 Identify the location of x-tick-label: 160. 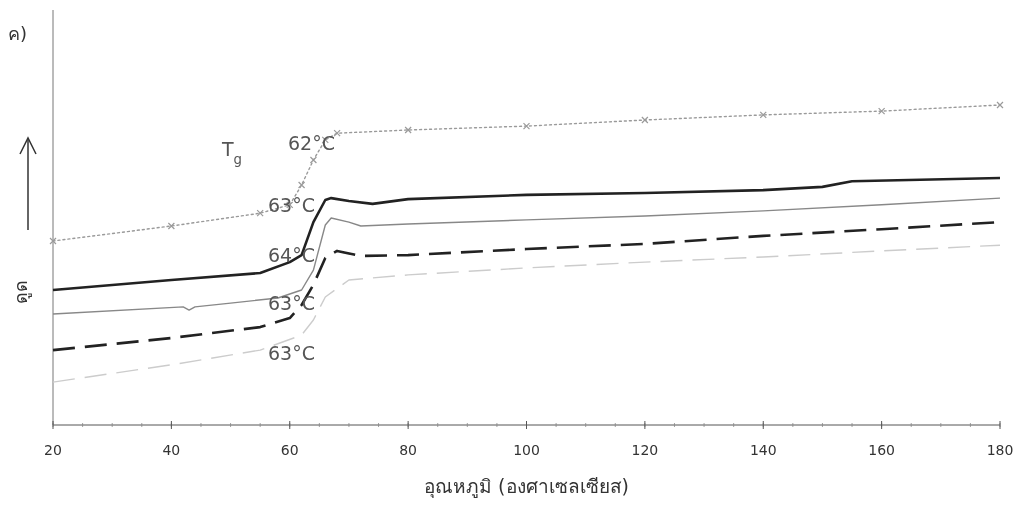
(881, 450).